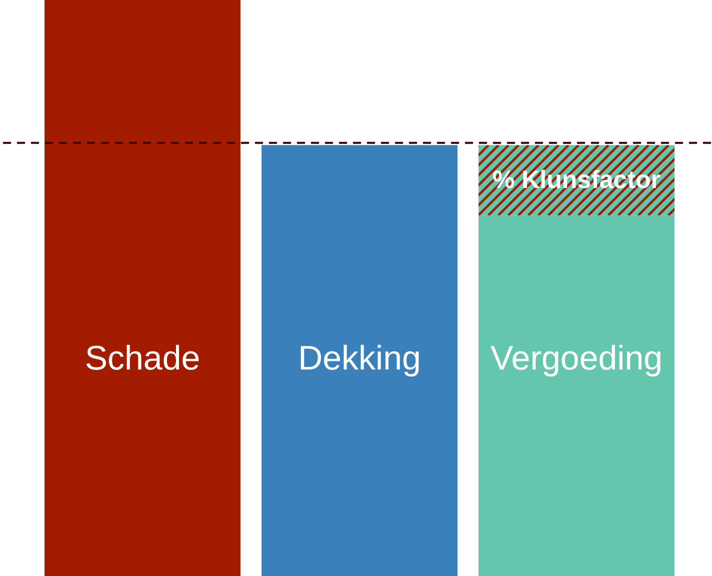  Describe the element at coordinates (359, 358) in the screenshot. I see `x-tick-label: Dekking` at that location.